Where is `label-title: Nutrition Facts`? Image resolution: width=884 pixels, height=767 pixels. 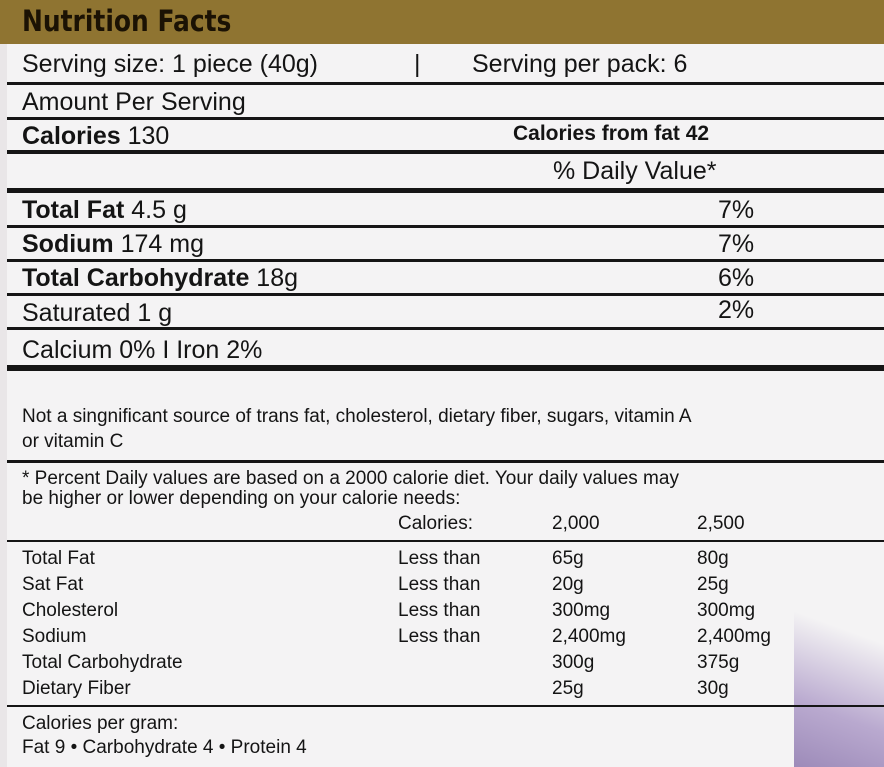 label-title: Nutrition Facts is located at coordinates (127, 21).